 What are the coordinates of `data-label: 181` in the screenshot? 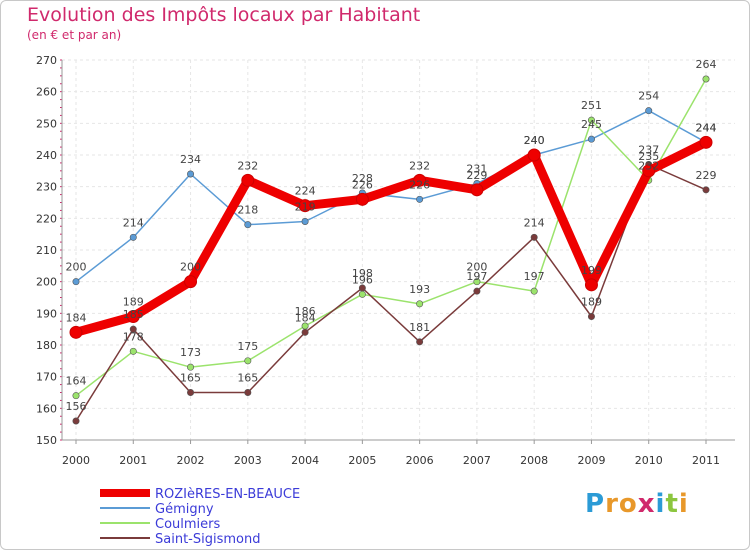 It's located at (419, 327).